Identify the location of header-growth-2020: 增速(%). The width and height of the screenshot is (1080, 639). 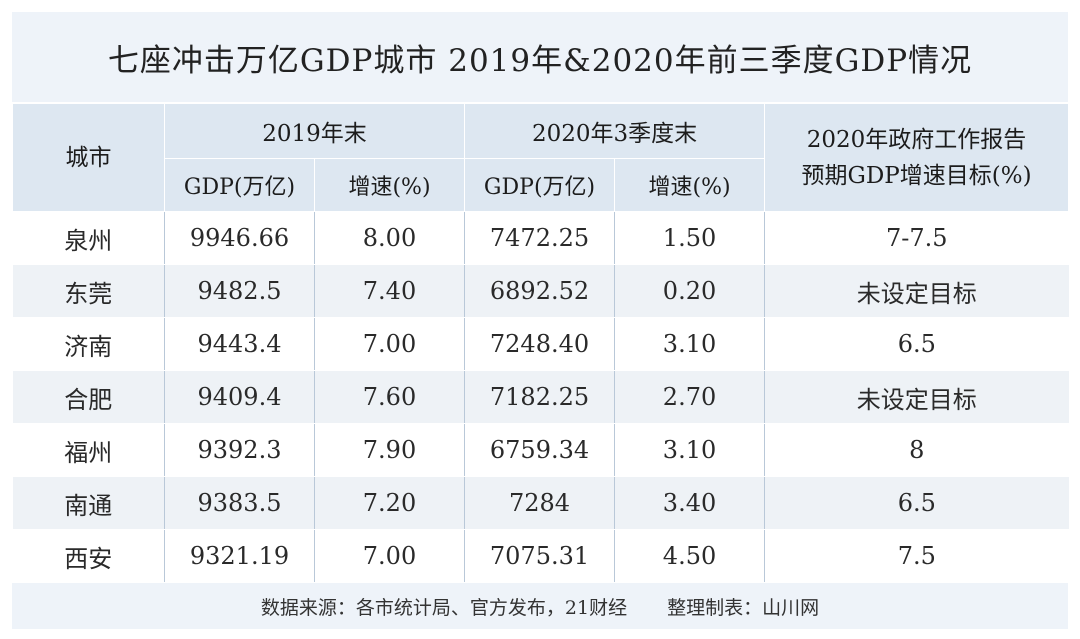
(690, 185).